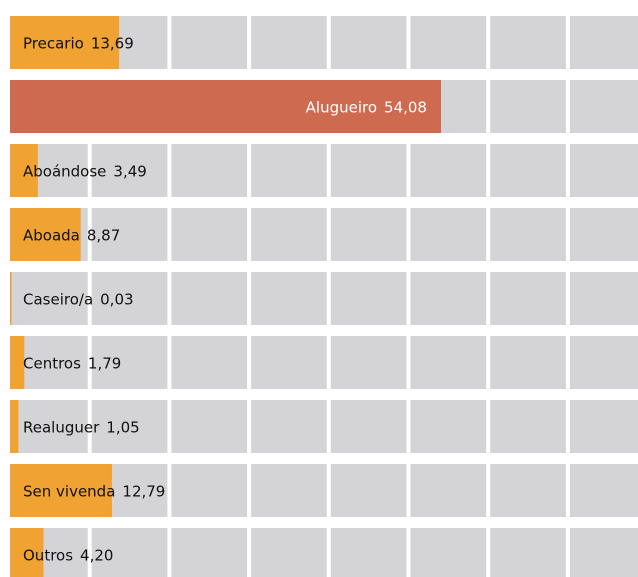 This screenshot has width=638, height=577. Describe the element at coordinates (61, 427) in the screenshot. I see `category-label: Realuguer` at that location.